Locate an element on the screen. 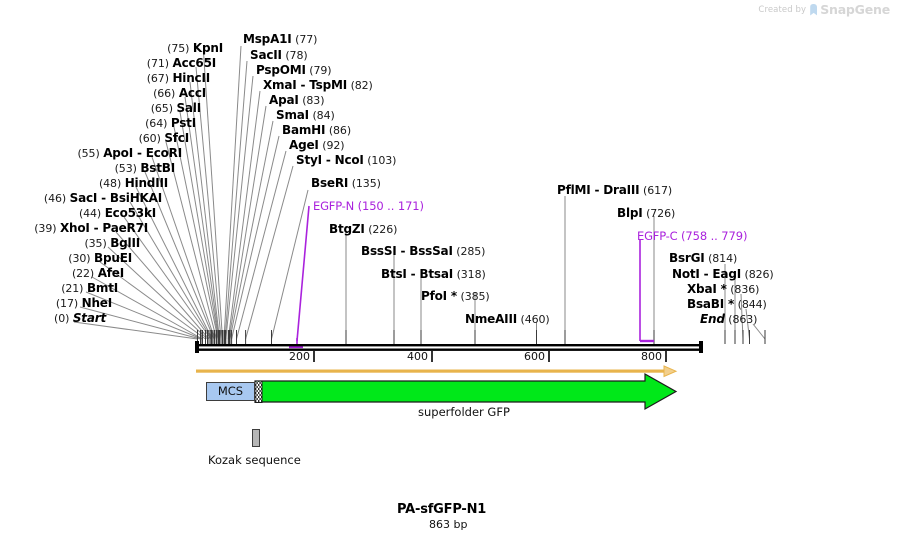 The image size is (898, 541). enzyme-label-bmti: (21) BmtI is located at coordinates (59, 289).